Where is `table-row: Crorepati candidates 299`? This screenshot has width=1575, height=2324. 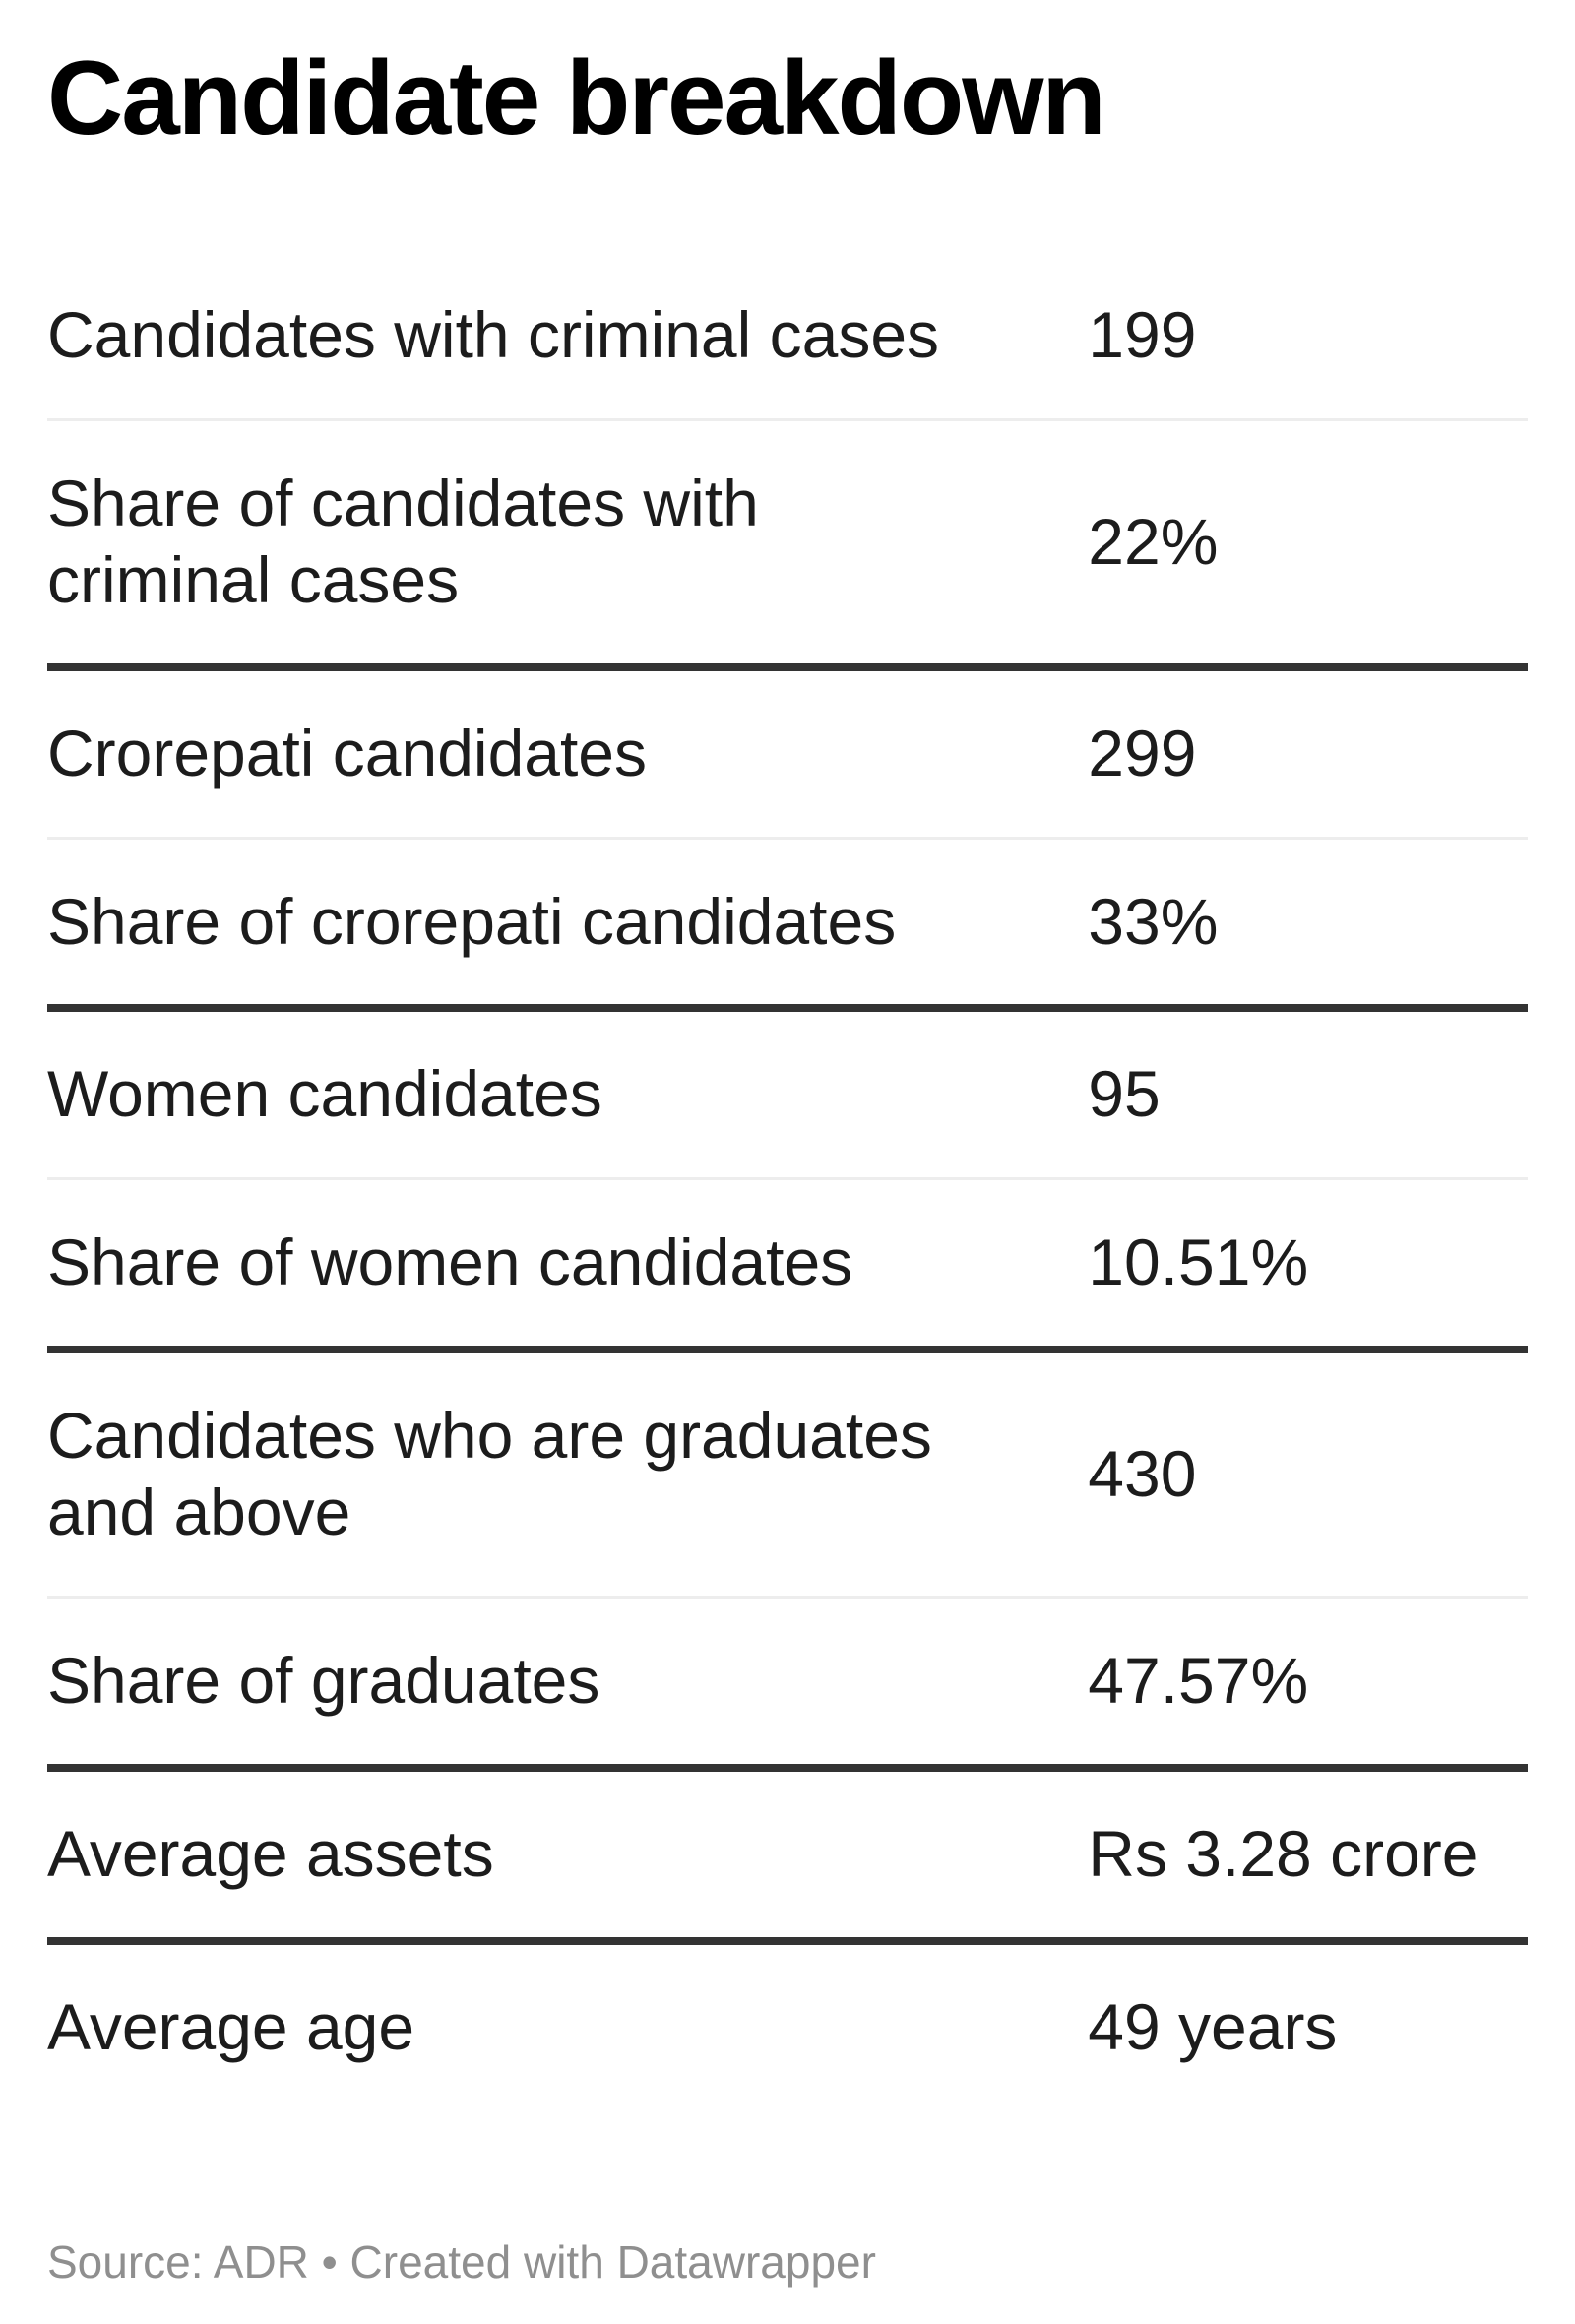 table-row: Crorepati candidates 299 is located at coordinates (787, 750).